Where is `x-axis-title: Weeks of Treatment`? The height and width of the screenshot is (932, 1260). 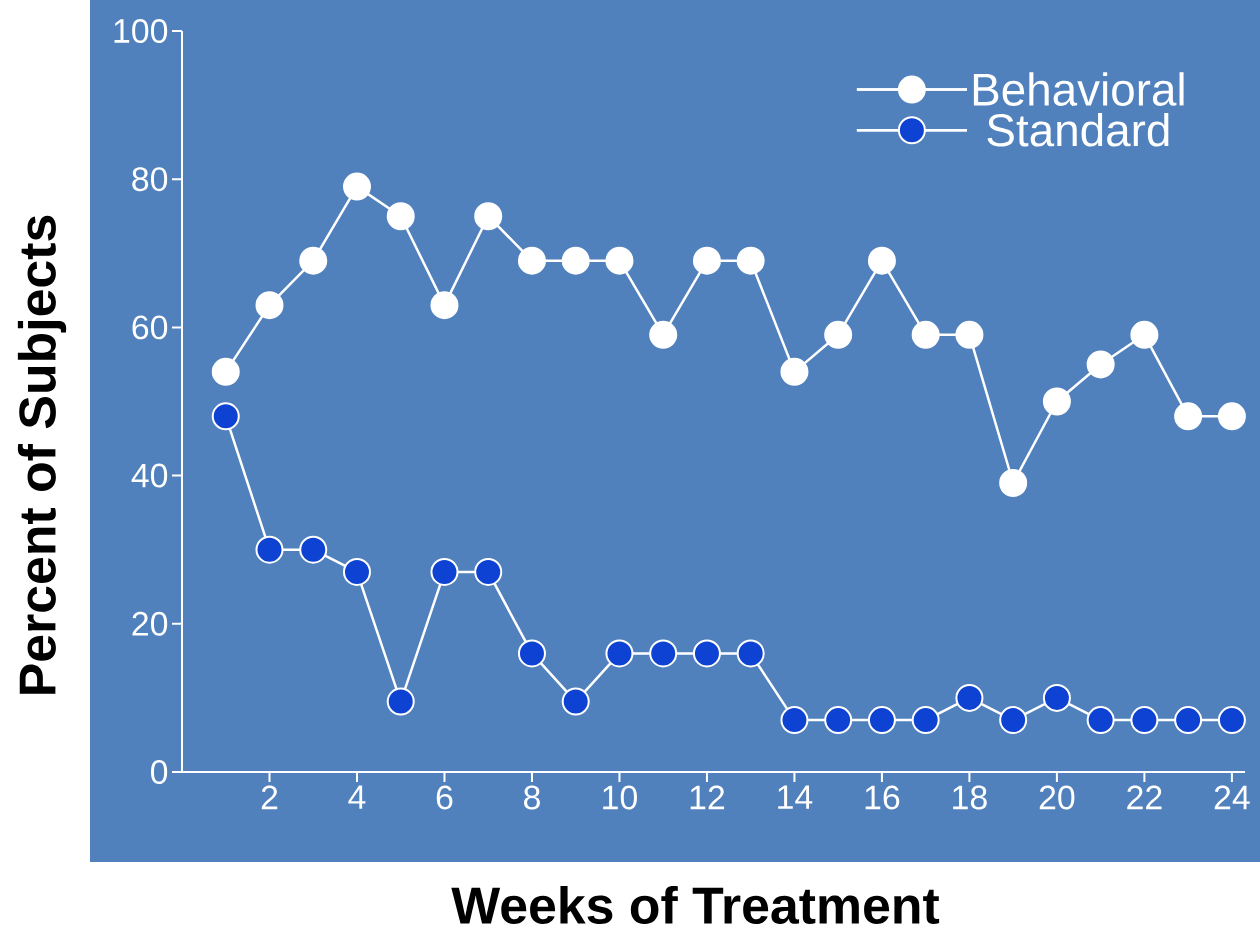 x-axis-title: Weeks of Treatment is located at coordinates (695, 904).